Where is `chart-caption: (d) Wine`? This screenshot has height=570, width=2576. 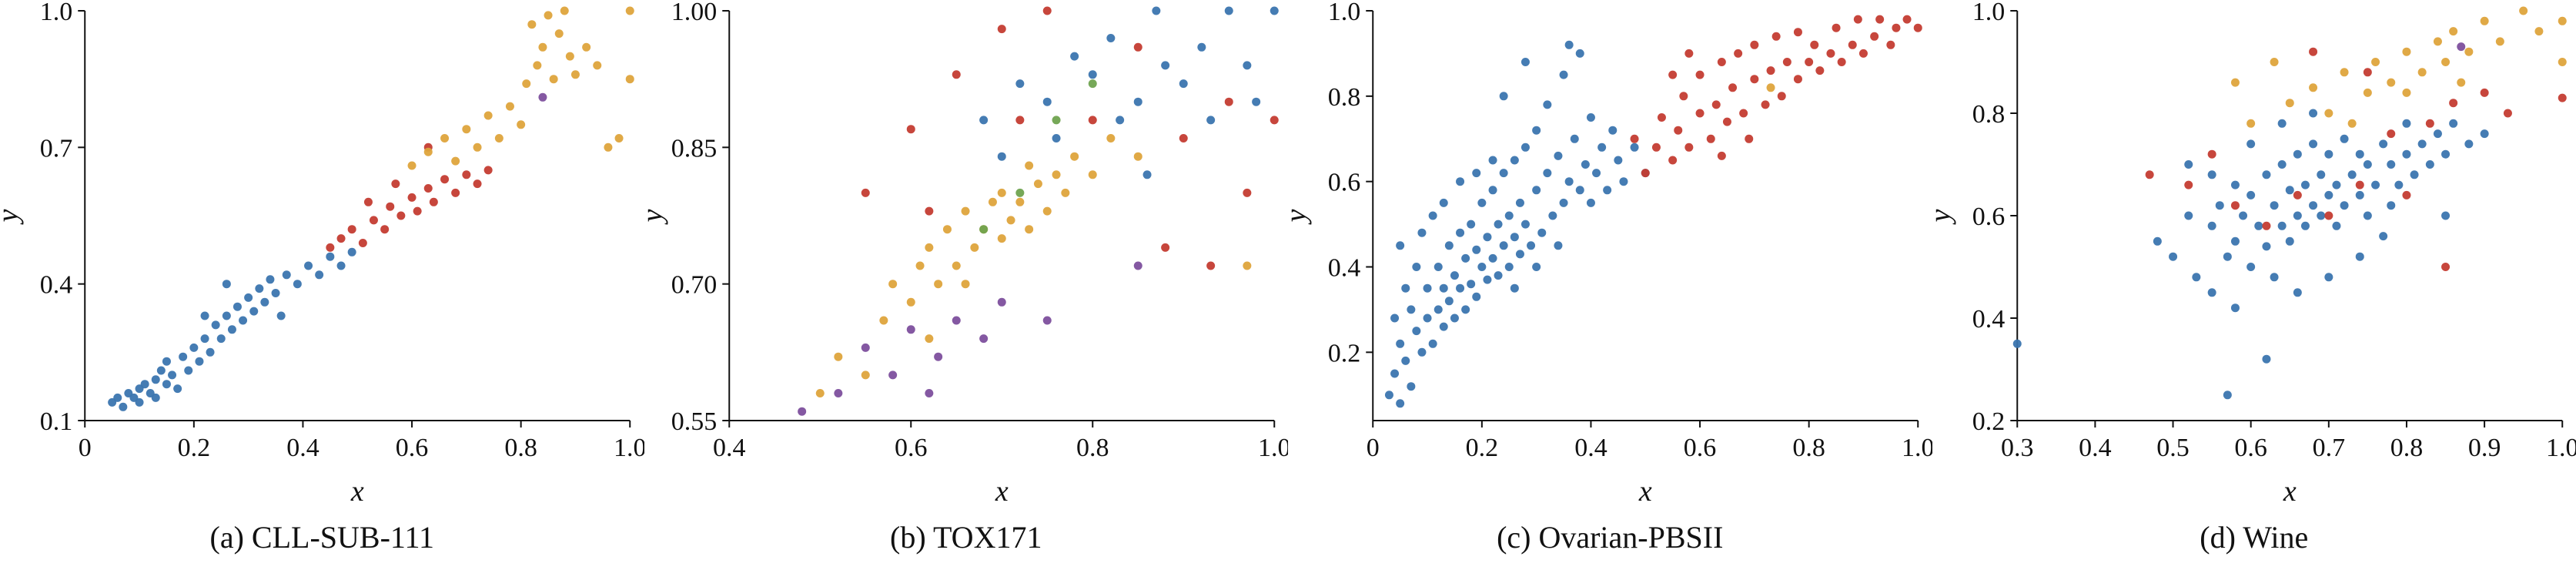
chart-caption: (d) Wine is located at coordinates (2255, 537).